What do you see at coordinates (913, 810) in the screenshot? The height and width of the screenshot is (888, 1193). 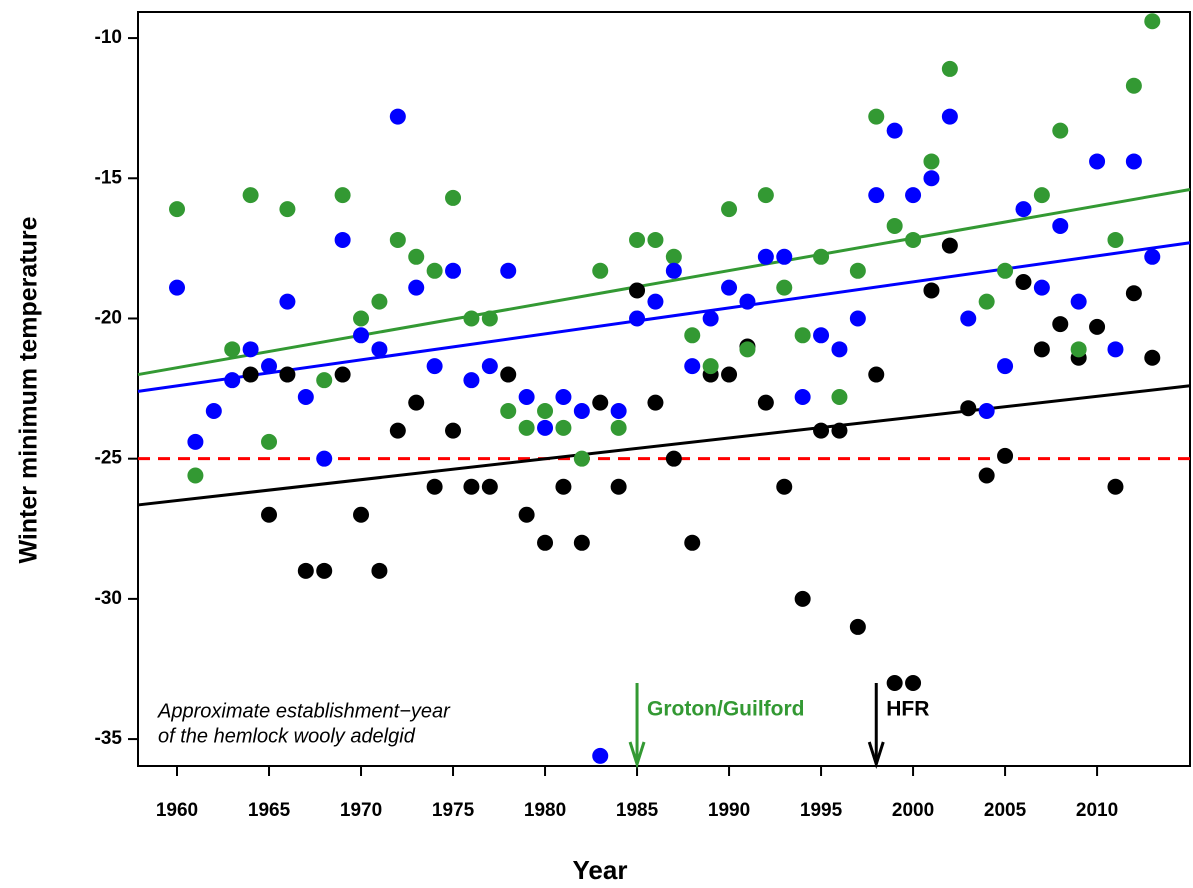 I see `x-tick-label: 2000` at bounding box center [913, 810].